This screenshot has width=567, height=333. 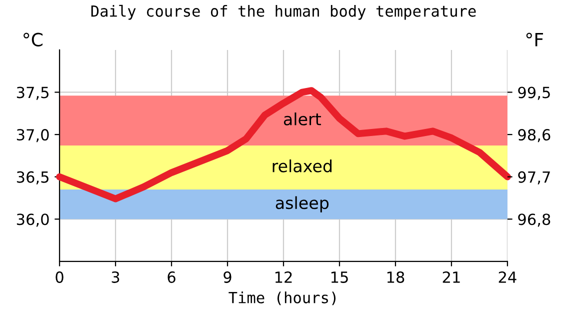 I want to click on y-axis-title: °C, so click(x=33, y=39).